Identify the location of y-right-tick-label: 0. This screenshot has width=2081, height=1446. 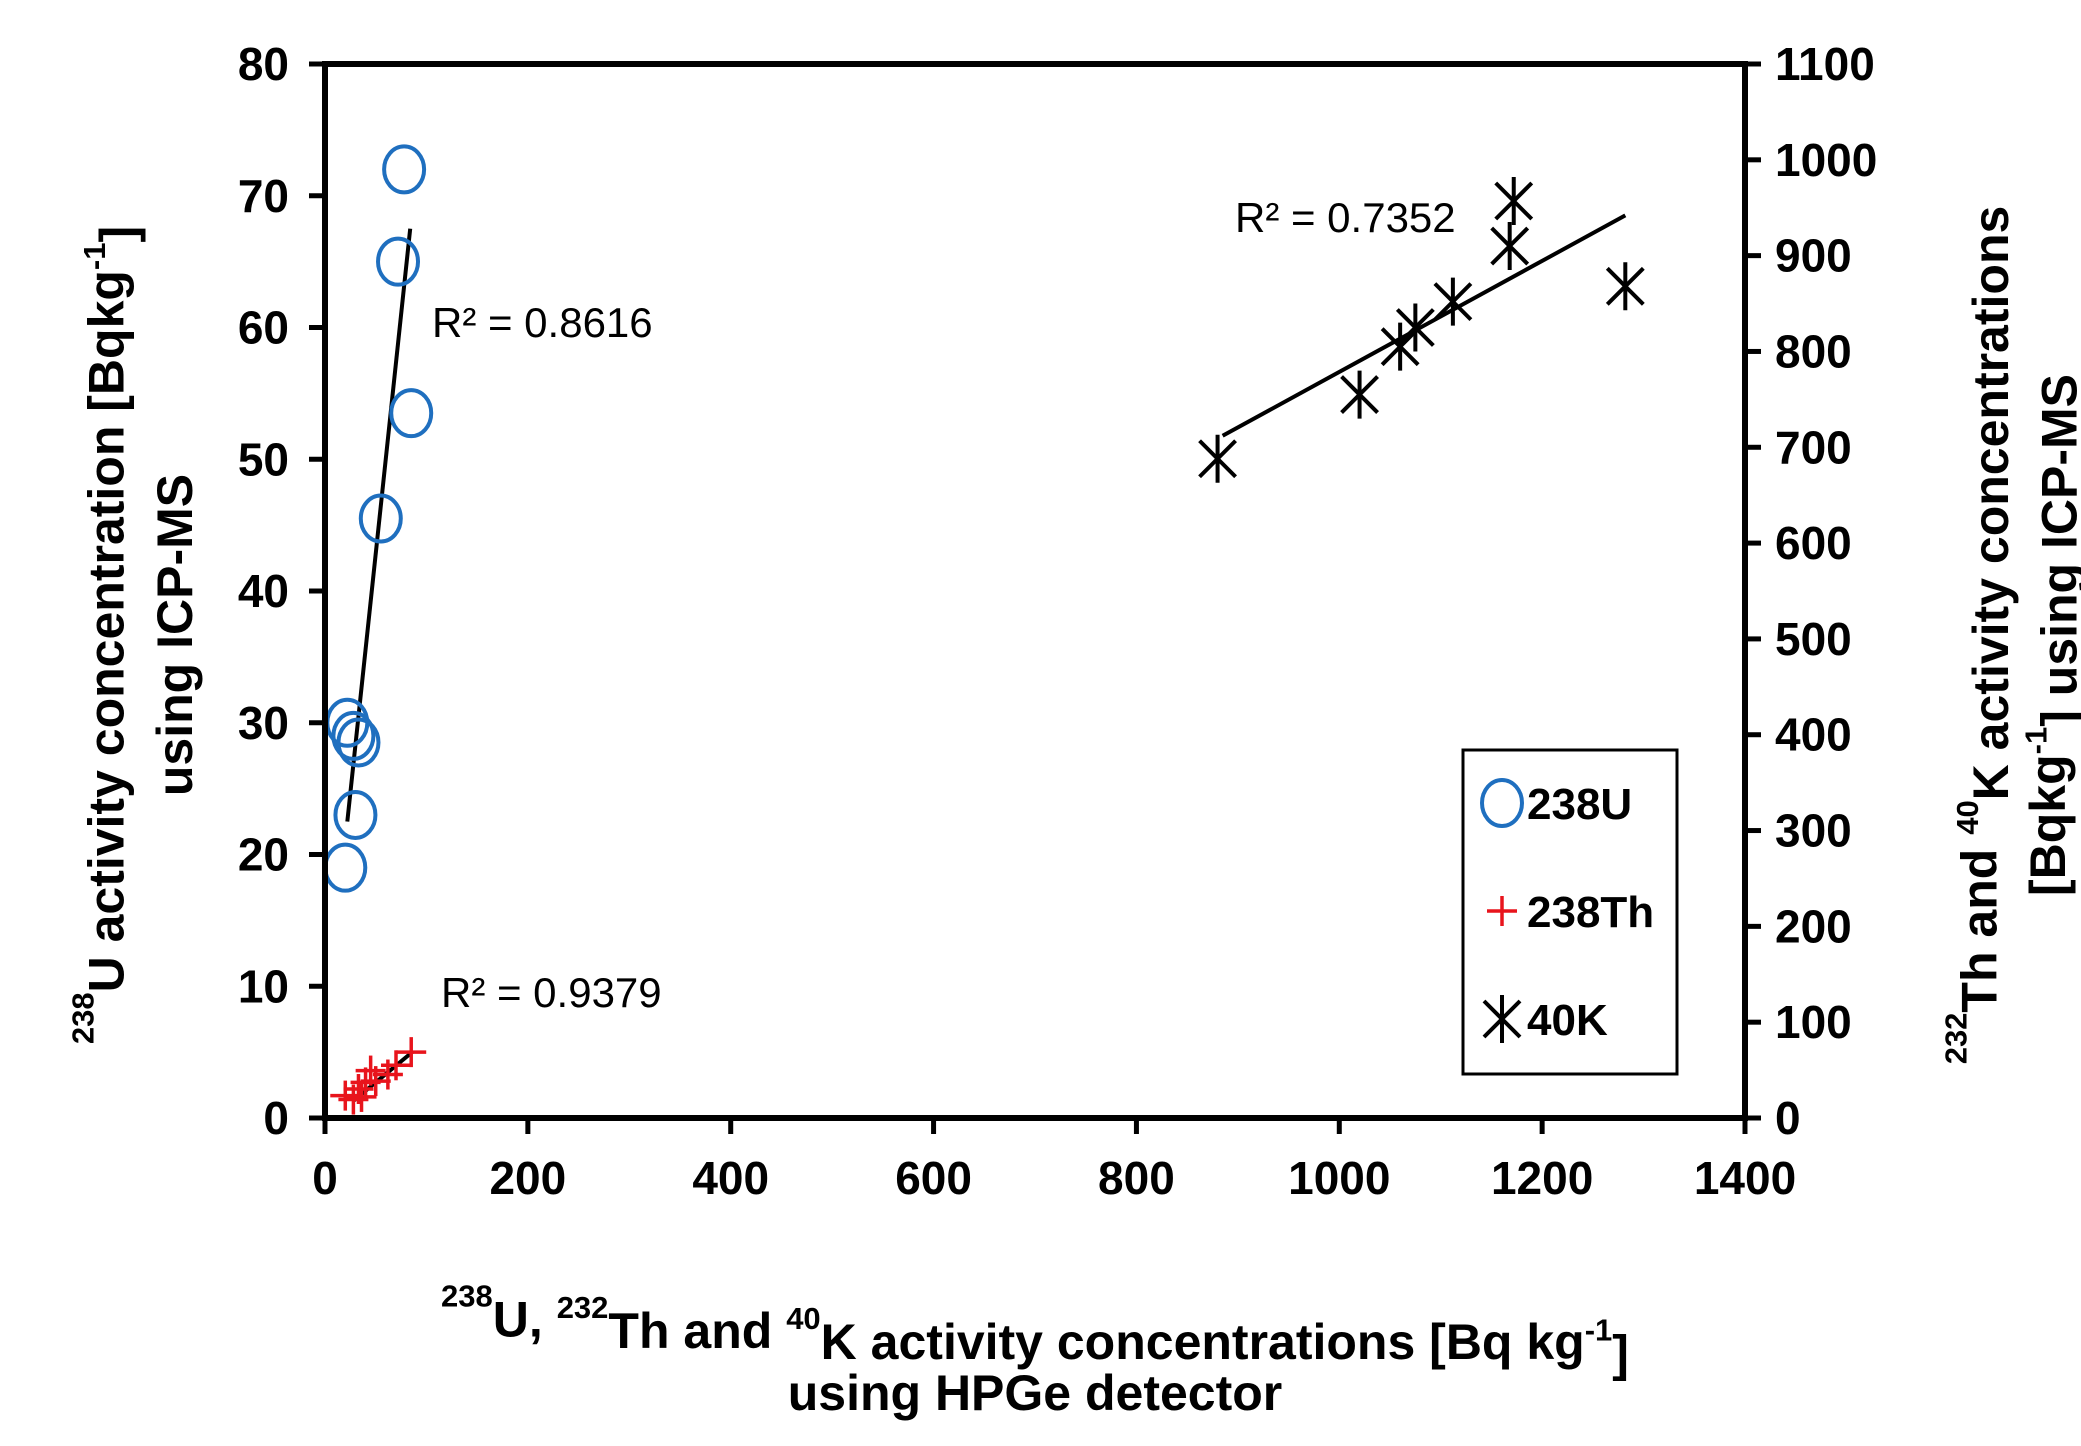
(1788, 1118).